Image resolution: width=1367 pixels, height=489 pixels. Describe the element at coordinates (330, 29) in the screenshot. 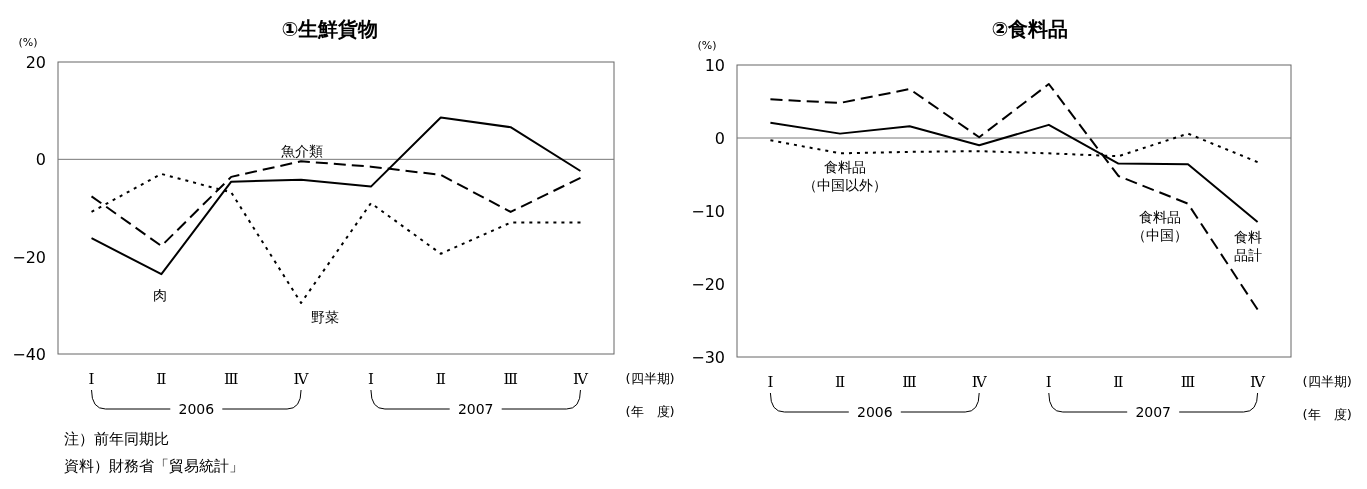

I see `chart-title: ①生鮮貨物` at that location.